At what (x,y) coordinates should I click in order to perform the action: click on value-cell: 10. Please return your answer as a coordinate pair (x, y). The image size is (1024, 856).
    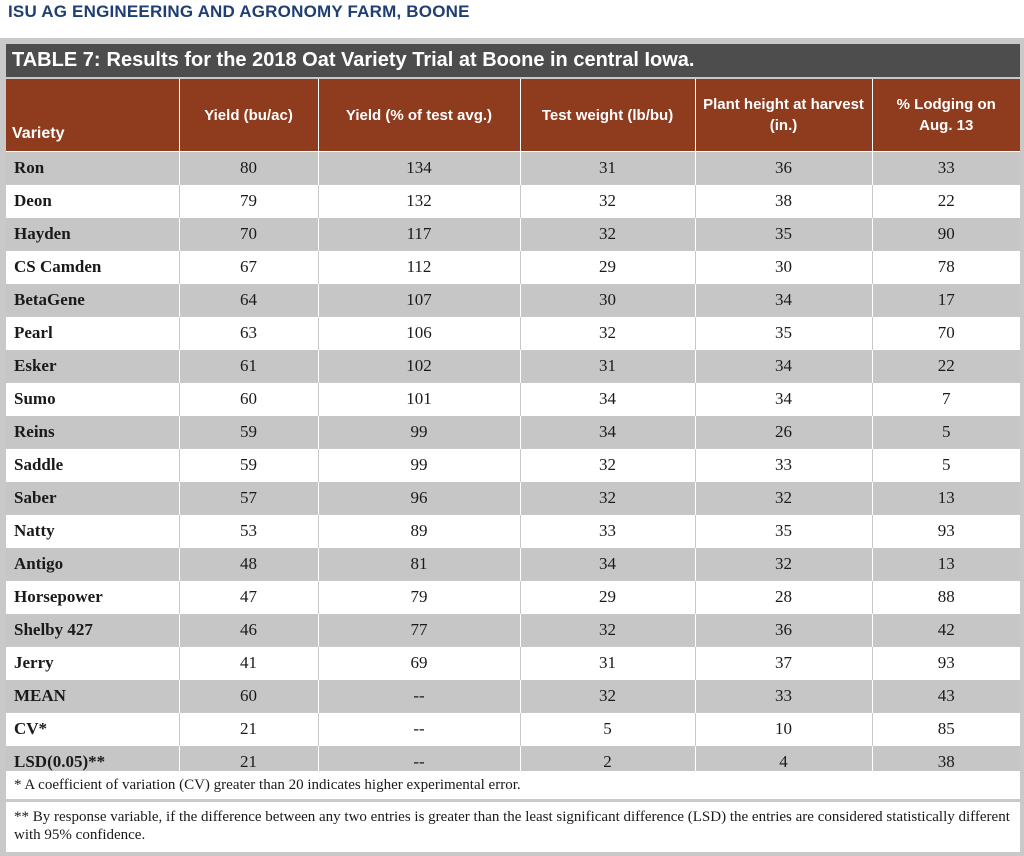
    Looking at the image, I should click on (784, 729).